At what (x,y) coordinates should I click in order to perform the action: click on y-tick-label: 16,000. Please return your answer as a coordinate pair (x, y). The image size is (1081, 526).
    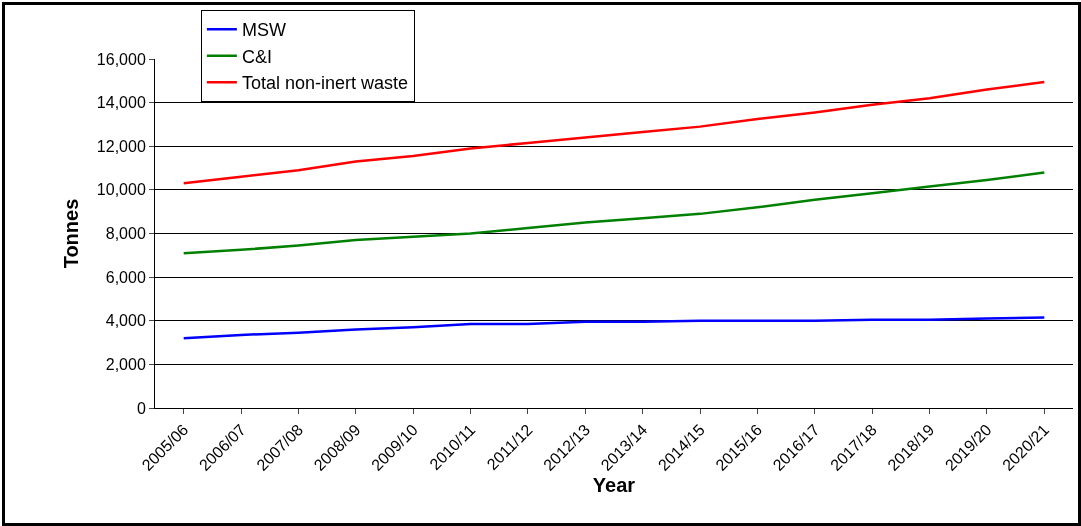
    Looking at the image, I should click on (121, 59).